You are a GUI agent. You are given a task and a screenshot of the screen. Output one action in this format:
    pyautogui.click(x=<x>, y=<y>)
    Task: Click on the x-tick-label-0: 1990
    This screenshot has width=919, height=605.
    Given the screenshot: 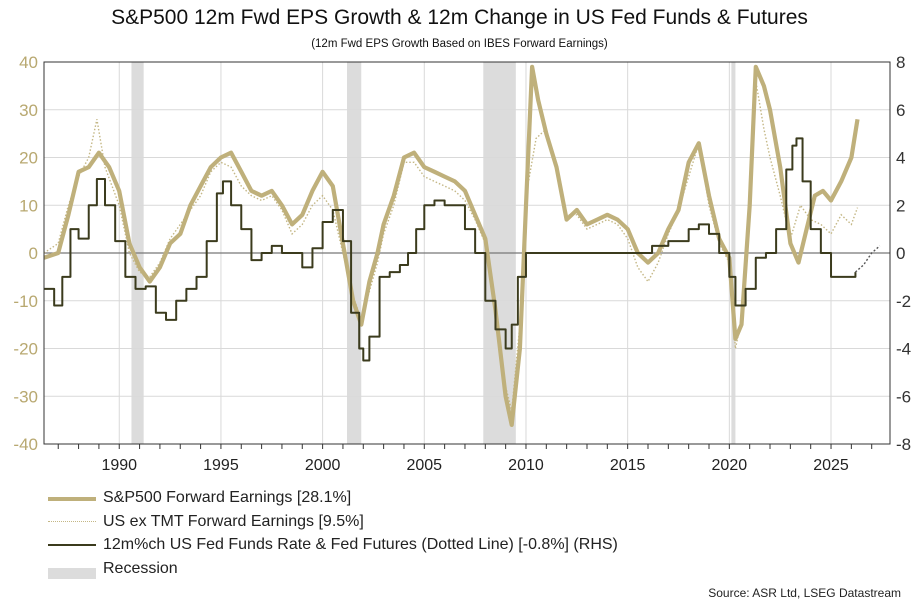 What is the action you would take?
    pyautogui.click(x=119, y=465)
    